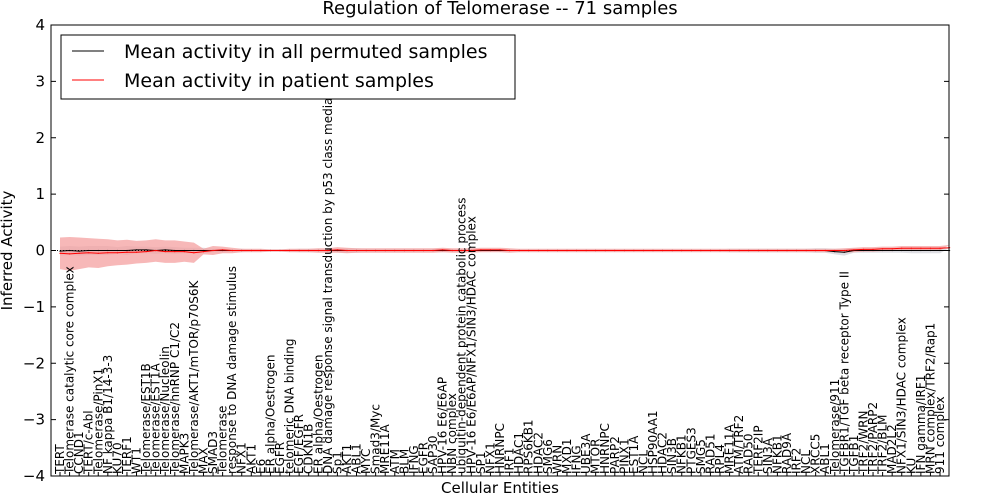 This screenshot has width=1000, height=500. Describe the element at coordinates (902, 395) in the screenshot. I see `x-tick-label: NFX1/SIN3/HDAC complex` at that location.